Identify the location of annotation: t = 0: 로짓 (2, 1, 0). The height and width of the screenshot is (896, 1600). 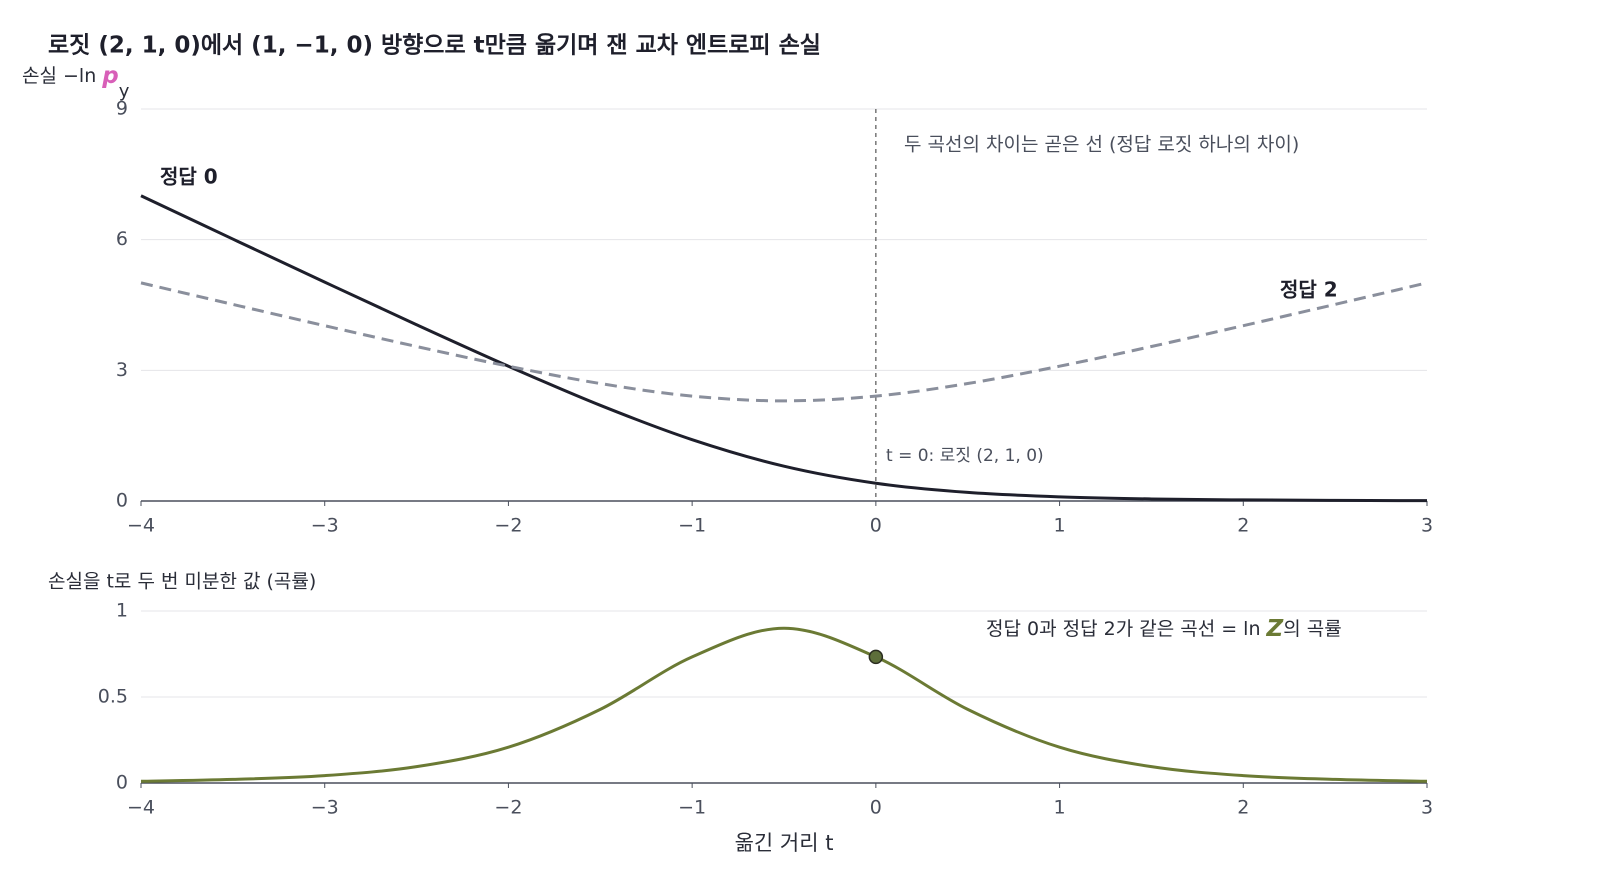
(965, 456).